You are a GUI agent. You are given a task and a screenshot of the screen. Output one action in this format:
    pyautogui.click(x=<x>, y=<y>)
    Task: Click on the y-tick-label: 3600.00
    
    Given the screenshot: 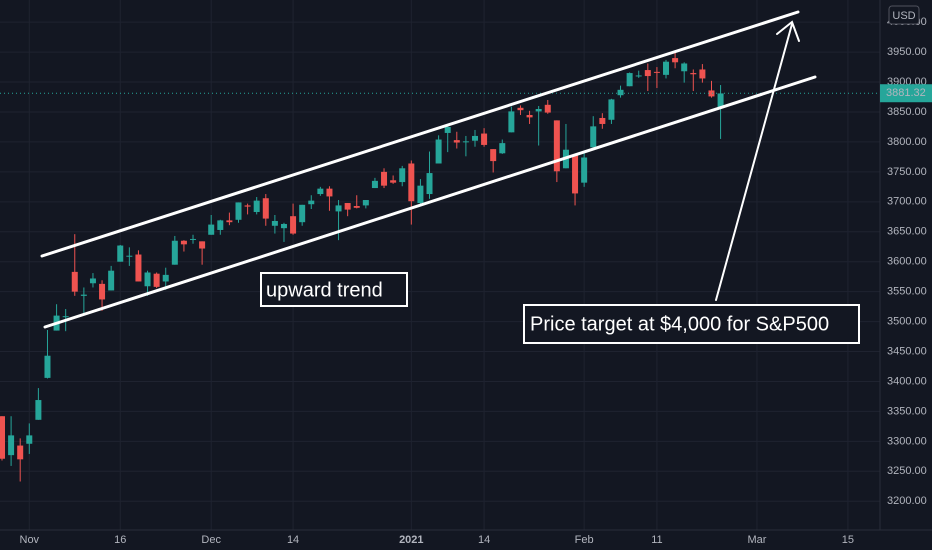 What is the action you would take?
    pyautogui.click(x=907, y=262)
    